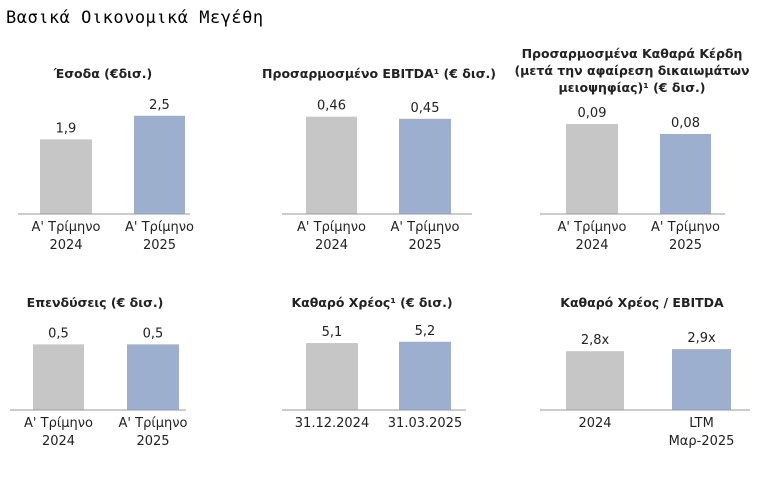 The image size is (770, 480). What do you see at coordinates (371, 302) in the screenshot?
I see `chart-title: Καθαρό Χρέος¹ (€ δισ.)` at bounding box center [371, 302].